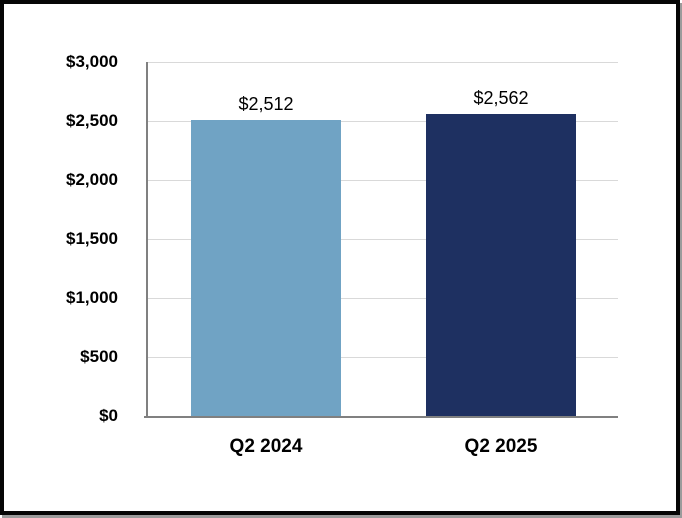 This screenshot has height=518, width=682. I want to click on x-axis-category-label: Q2 2024, so click(266, 446).